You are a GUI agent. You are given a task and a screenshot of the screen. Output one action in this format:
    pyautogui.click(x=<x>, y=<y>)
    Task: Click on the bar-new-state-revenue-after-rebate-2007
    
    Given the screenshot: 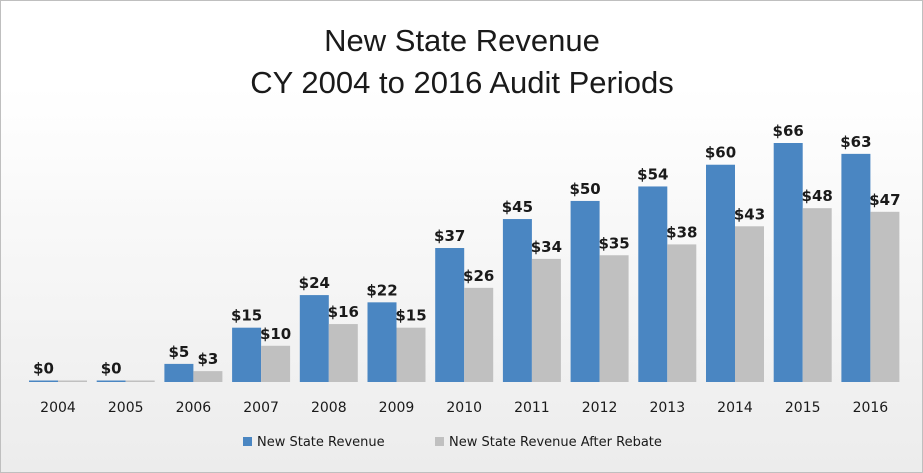 What is the action you would take?
    pyautogui.click(x=276, y=363)
    